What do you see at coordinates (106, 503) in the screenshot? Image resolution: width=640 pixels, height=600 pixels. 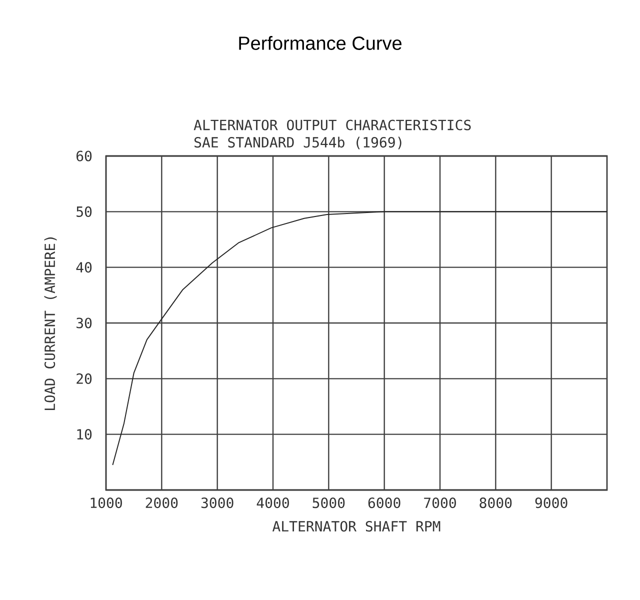 I see `x-tick-label: 1000` at bounding box center [106, 503].